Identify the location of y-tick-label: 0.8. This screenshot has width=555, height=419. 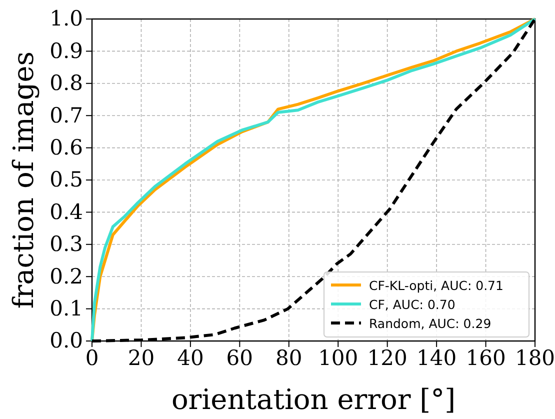
(66, 83).